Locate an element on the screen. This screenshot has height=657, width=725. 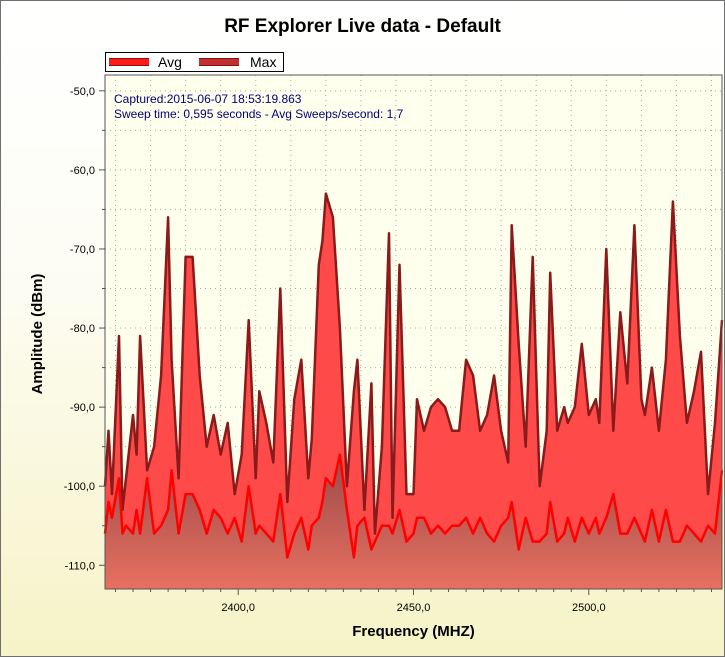
x-tick-label: 2500,0 is located at coordinates (589, 608).